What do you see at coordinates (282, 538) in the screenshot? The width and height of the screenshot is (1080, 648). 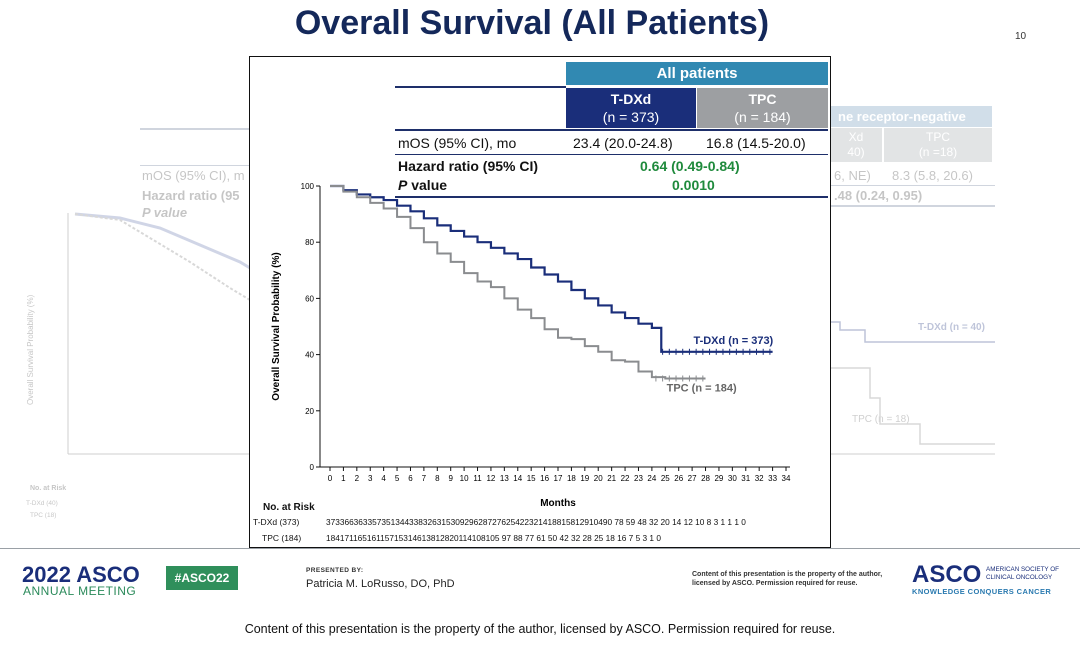 I see `risk-row-label-tpc: TPC (184)` at bounding box center [282, 538].